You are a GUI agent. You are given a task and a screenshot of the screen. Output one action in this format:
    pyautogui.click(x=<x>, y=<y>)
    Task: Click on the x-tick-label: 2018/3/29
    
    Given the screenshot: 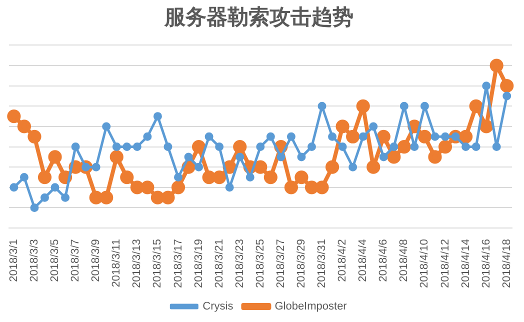 What is the action you would take?
    pyautogui.click(x=302, y=263)
    